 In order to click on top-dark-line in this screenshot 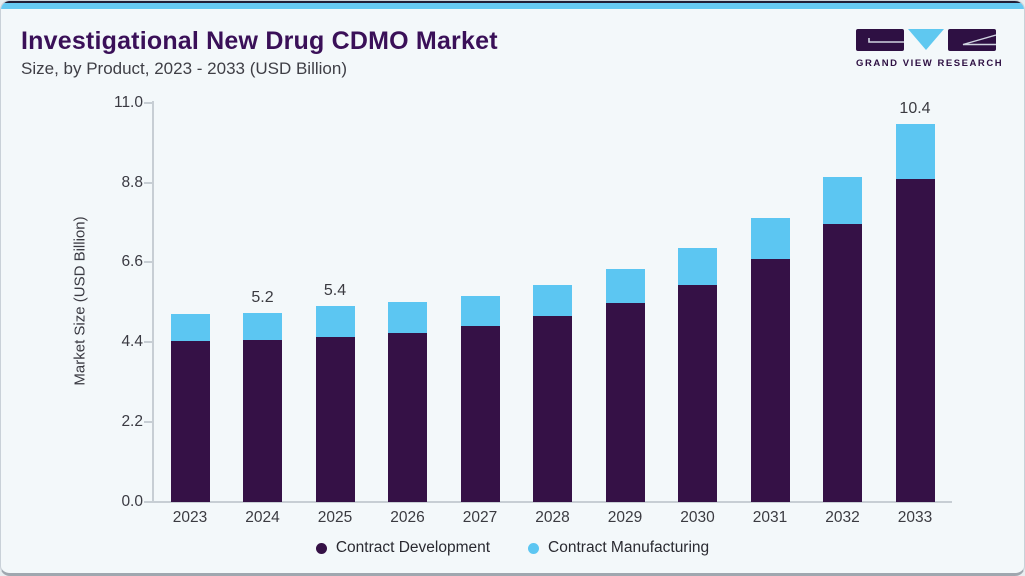, I will do `click(512, 2)`.